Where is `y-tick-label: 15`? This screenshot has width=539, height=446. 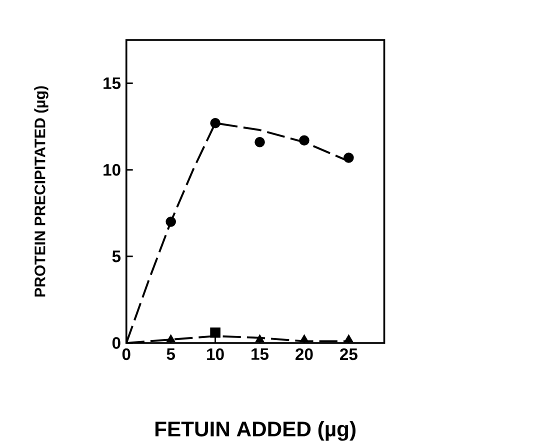
y-tick-label: 15 is located at coordinates (112, 83).